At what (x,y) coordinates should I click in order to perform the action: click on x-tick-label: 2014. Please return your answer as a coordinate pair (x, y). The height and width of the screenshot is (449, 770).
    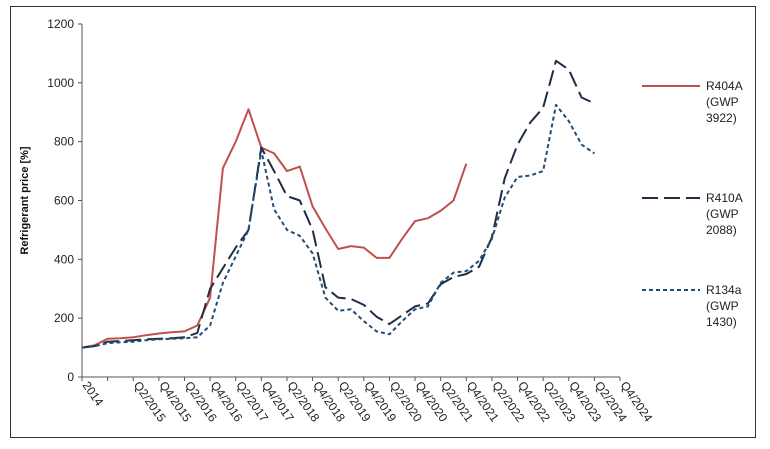
    Looking at the image, I should click on (93, 394).